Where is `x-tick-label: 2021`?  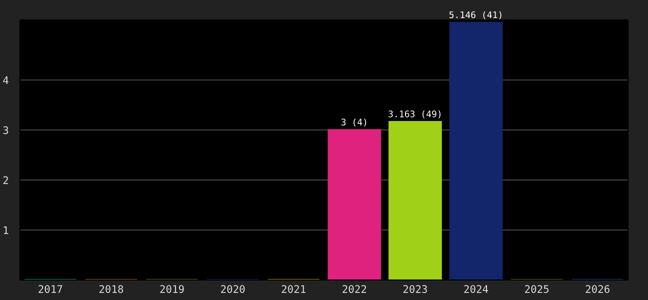 x-tick-label: 2021 is located at coordinates (294, 289).